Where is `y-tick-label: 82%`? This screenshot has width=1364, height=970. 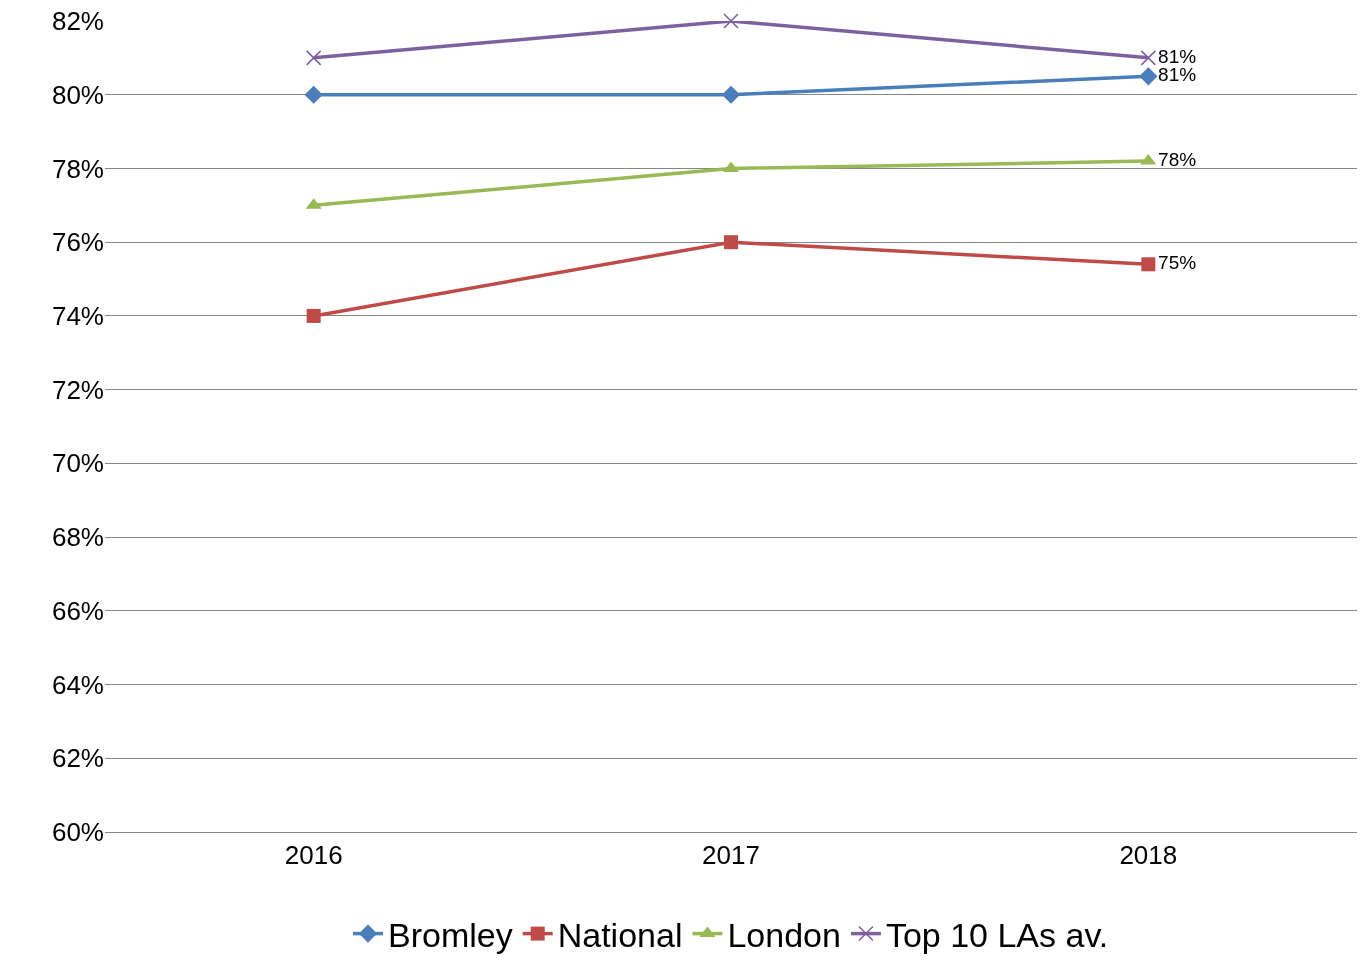
y-tick-label: 82% is located at coordinates (77, 21).